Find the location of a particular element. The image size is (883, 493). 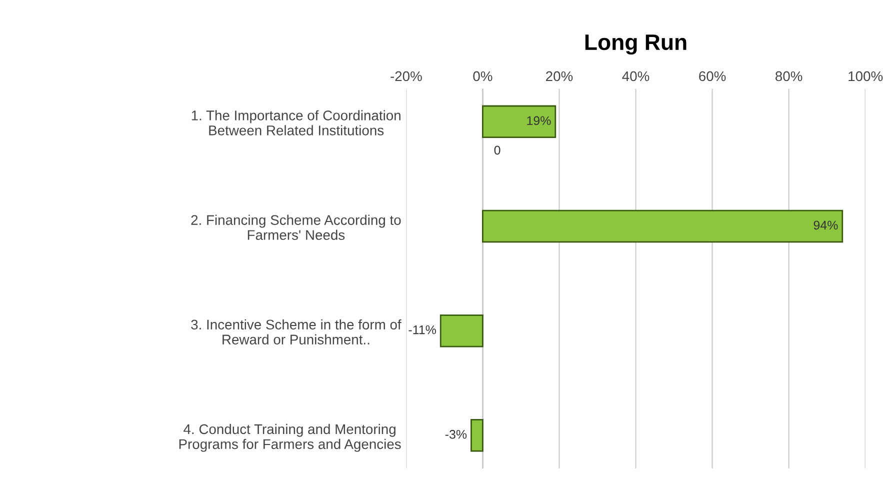

x-tick-label: -20% is located at coordinates (406, 76).